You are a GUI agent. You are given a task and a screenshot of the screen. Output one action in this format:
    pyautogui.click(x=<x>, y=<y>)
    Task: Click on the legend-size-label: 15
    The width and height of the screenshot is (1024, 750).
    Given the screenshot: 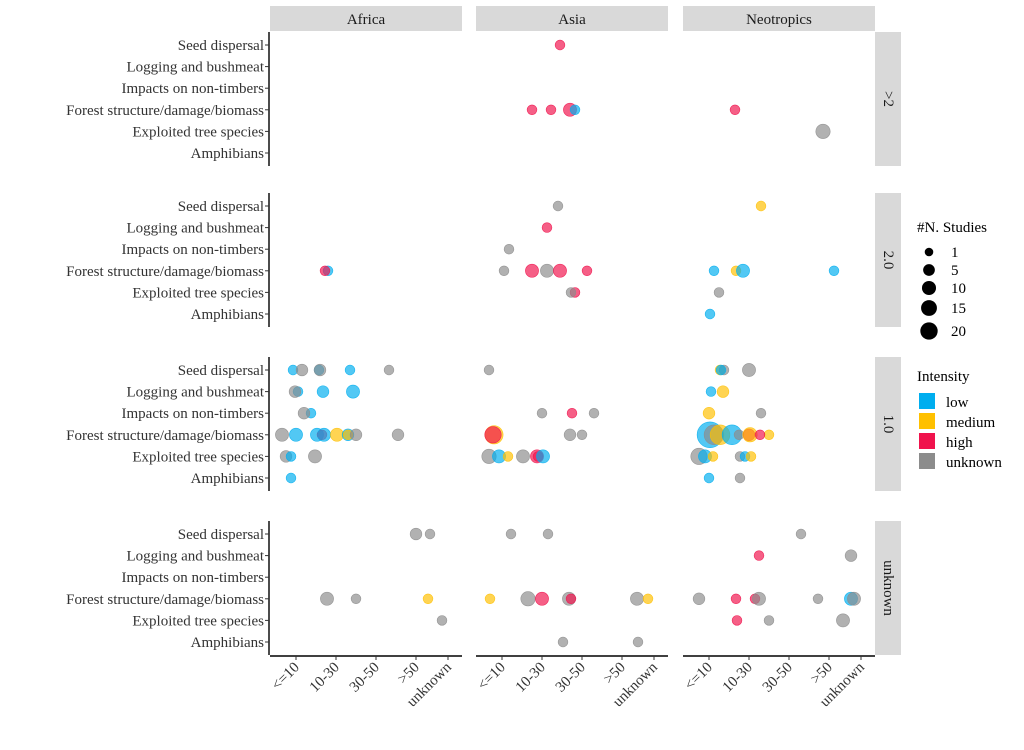 What is the action you would take?
    pyautogui.click(x=958, y=309)
    